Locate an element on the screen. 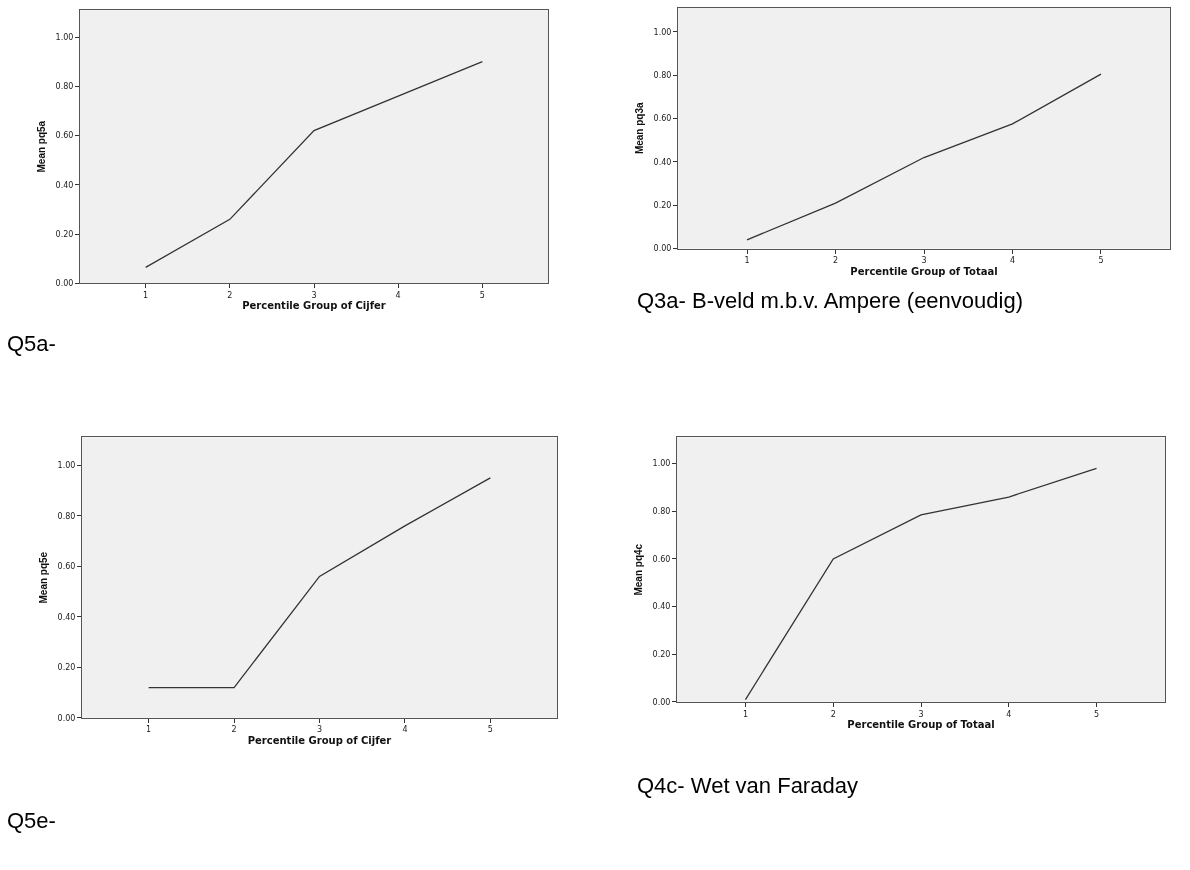 This screenshot has height=870, width=1190. text: Q5e- is located at coordinates (31, 820).